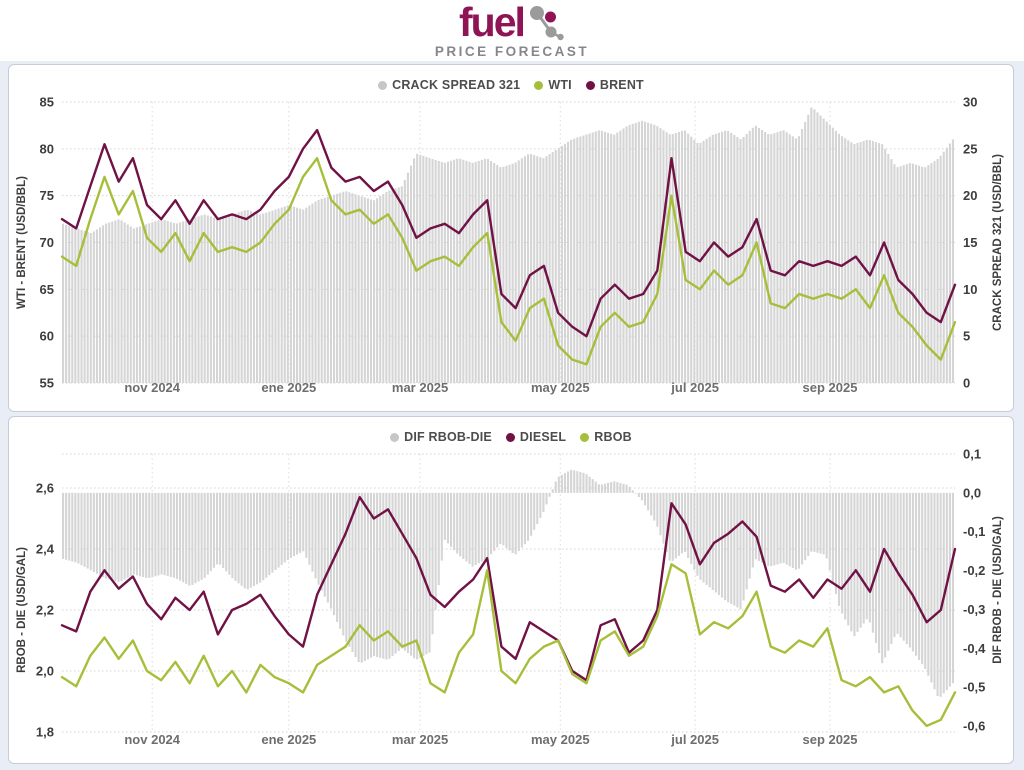  Describe the element at coordinates (45, 732) in the screenshot. I see `left-axis-tick-label: 1,8` at that location.